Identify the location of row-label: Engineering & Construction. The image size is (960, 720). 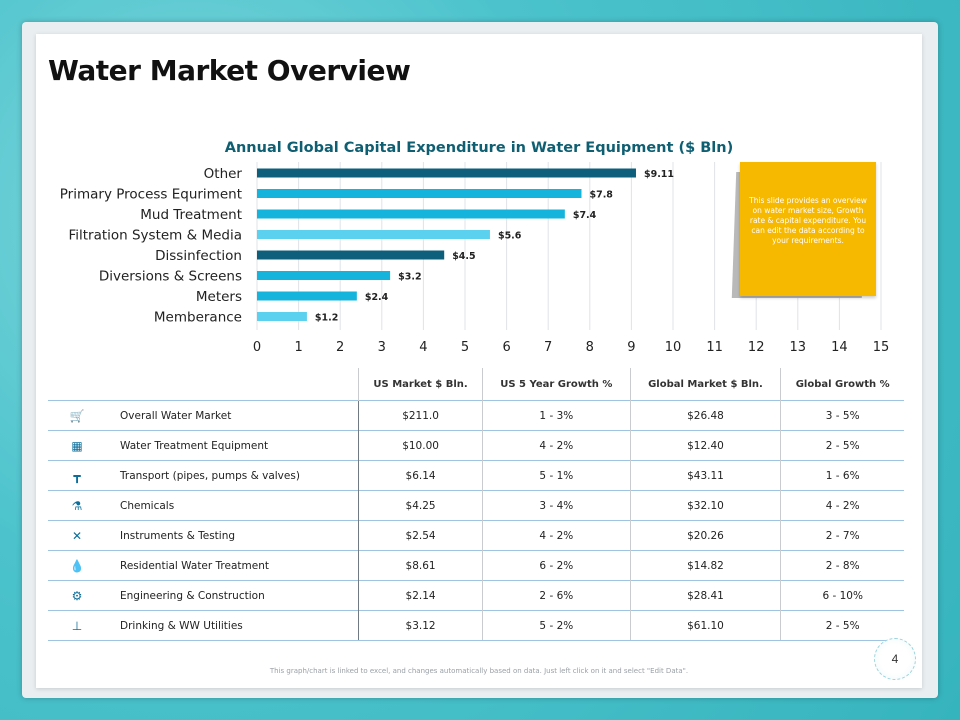
(232, 595).